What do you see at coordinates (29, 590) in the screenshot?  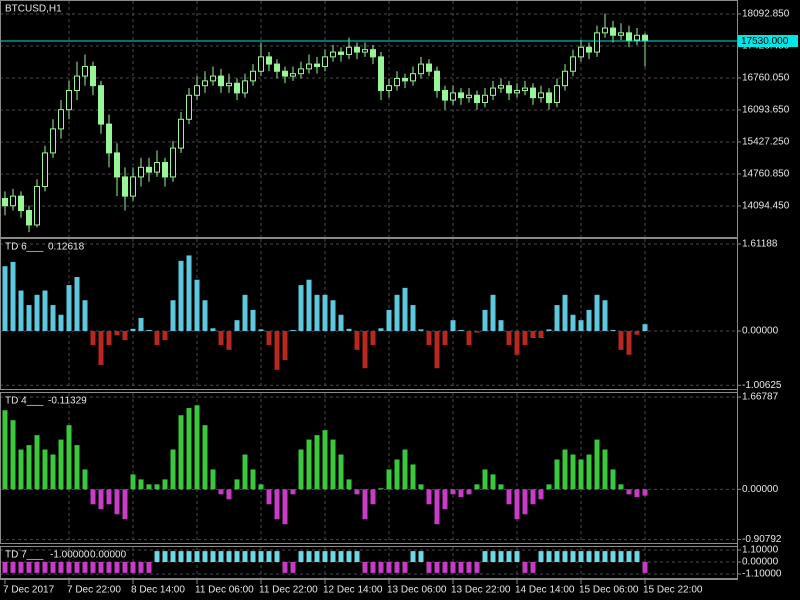 I see `x-tick-label: 7 Dec 2017` at bounding box center [29, 590].